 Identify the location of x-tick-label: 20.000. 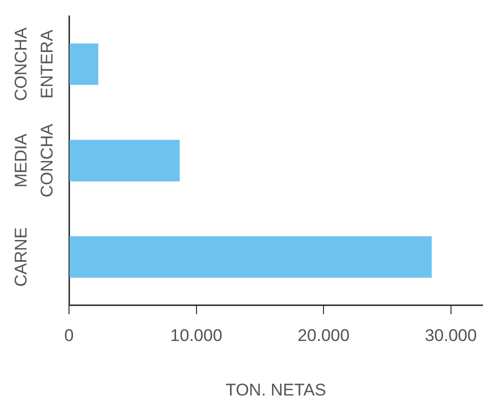
(324, 336).